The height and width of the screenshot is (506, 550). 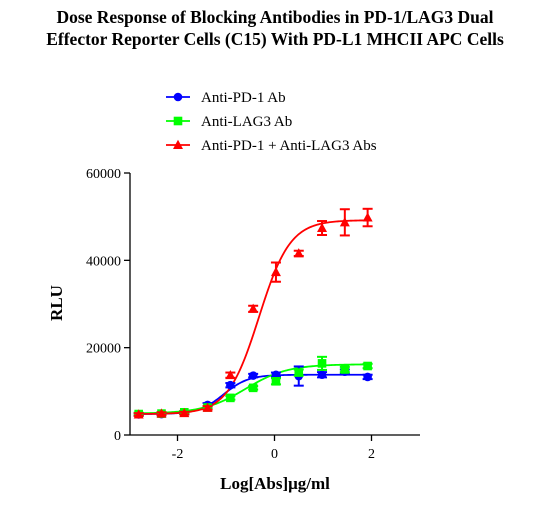 What do you see at coordinates (289, 146) in the screenshot?
I see `legend-label: Anti-PD-1 + Anti-LAG3 Abs` at bounding box center [289, 146].